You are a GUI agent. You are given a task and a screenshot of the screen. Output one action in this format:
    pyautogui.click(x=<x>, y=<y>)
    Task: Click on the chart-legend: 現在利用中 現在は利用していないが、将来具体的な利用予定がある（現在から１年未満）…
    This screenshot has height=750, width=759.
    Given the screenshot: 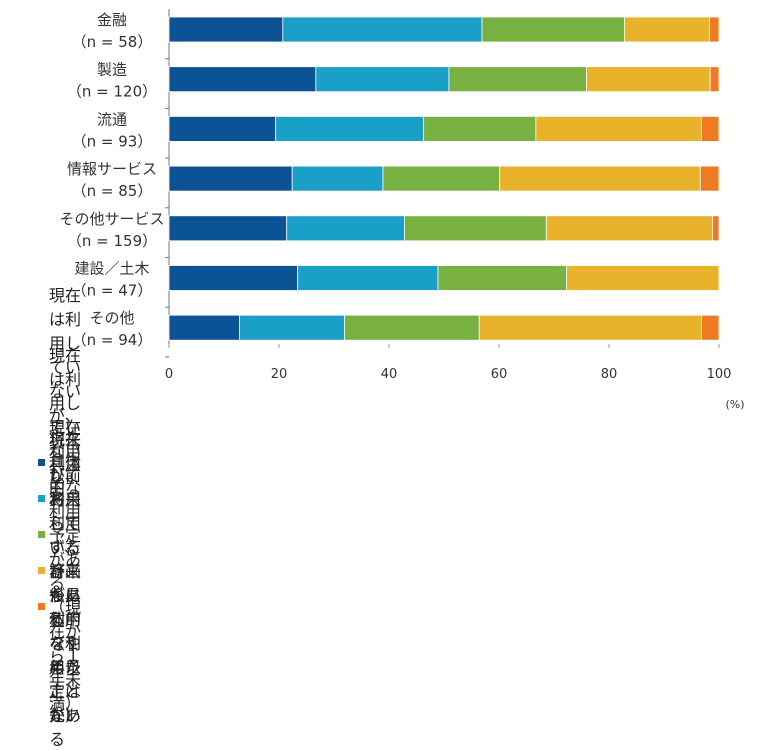 What is the action you would take?
    pyautogui.click(x=59, y=517)
    